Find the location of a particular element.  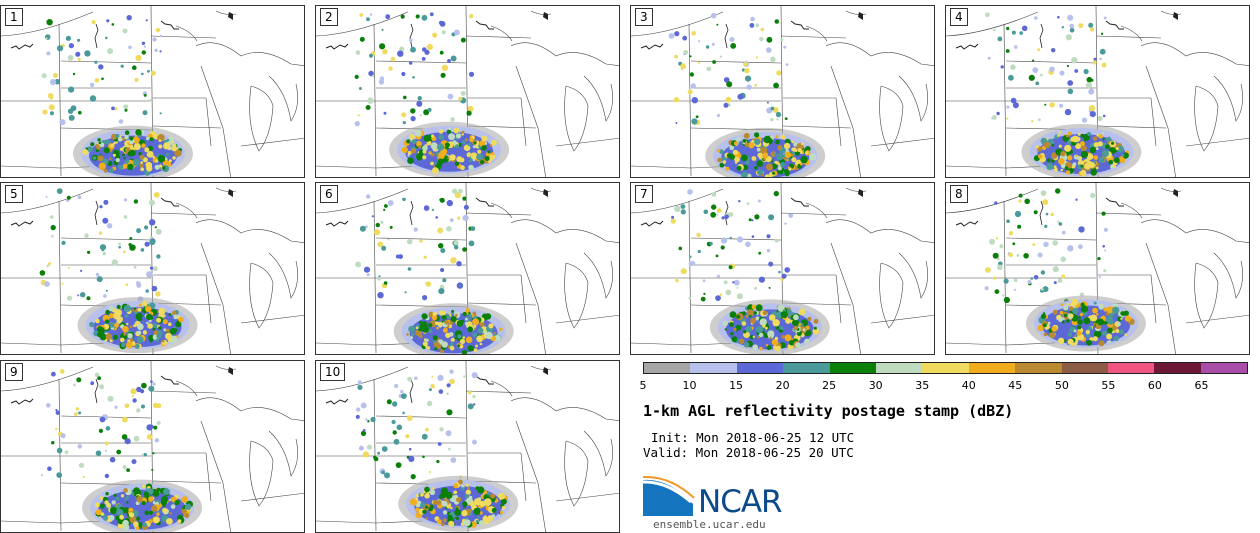

colorbar-tick-label: 65 is located at coordinates (1201, 385).